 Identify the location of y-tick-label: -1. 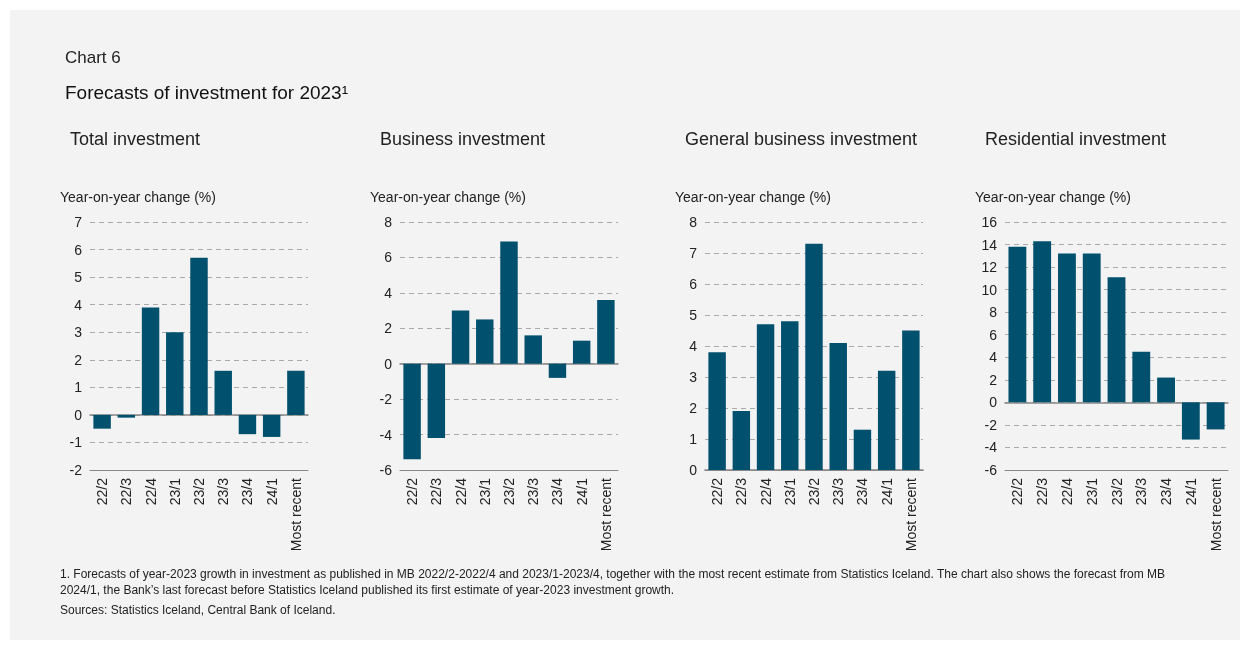
(76, 442).